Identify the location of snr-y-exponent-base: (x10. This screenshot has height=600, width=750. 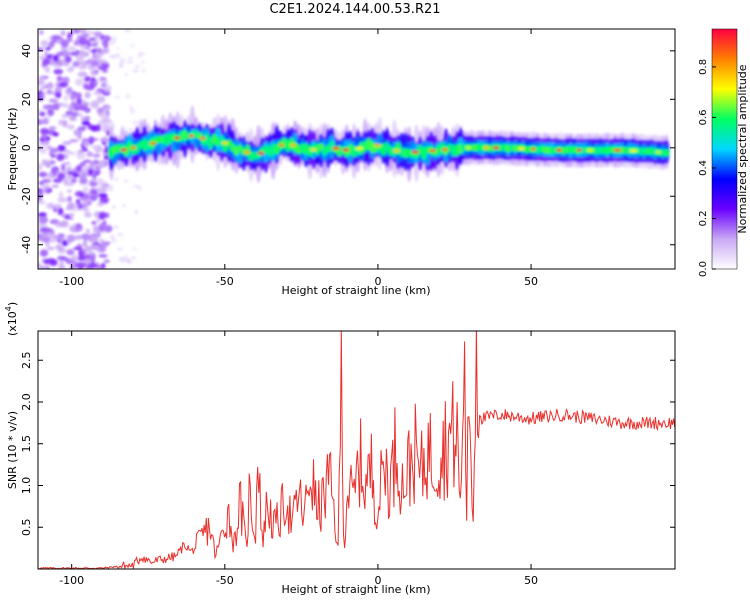
(12, 323).